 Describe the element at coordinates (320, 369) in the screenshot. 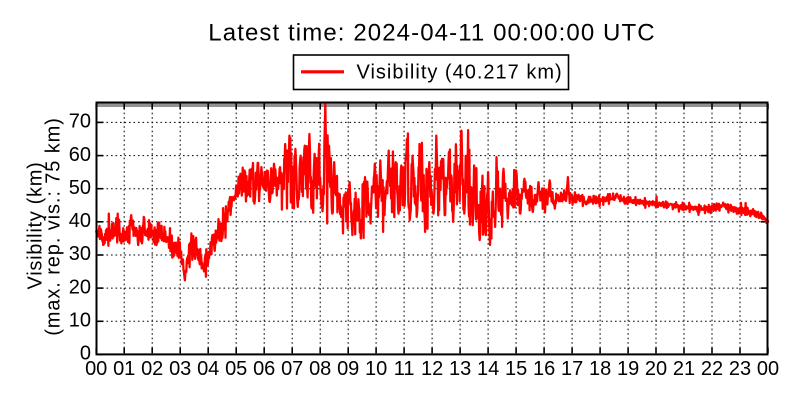

I see `svg-text: 08` at that location.